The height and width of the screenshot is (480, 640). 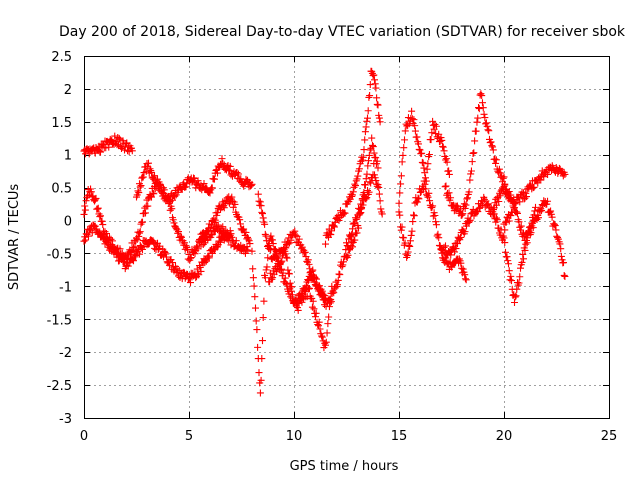 I want to click on y-tick-label: 2, so click(x=68, y=90).